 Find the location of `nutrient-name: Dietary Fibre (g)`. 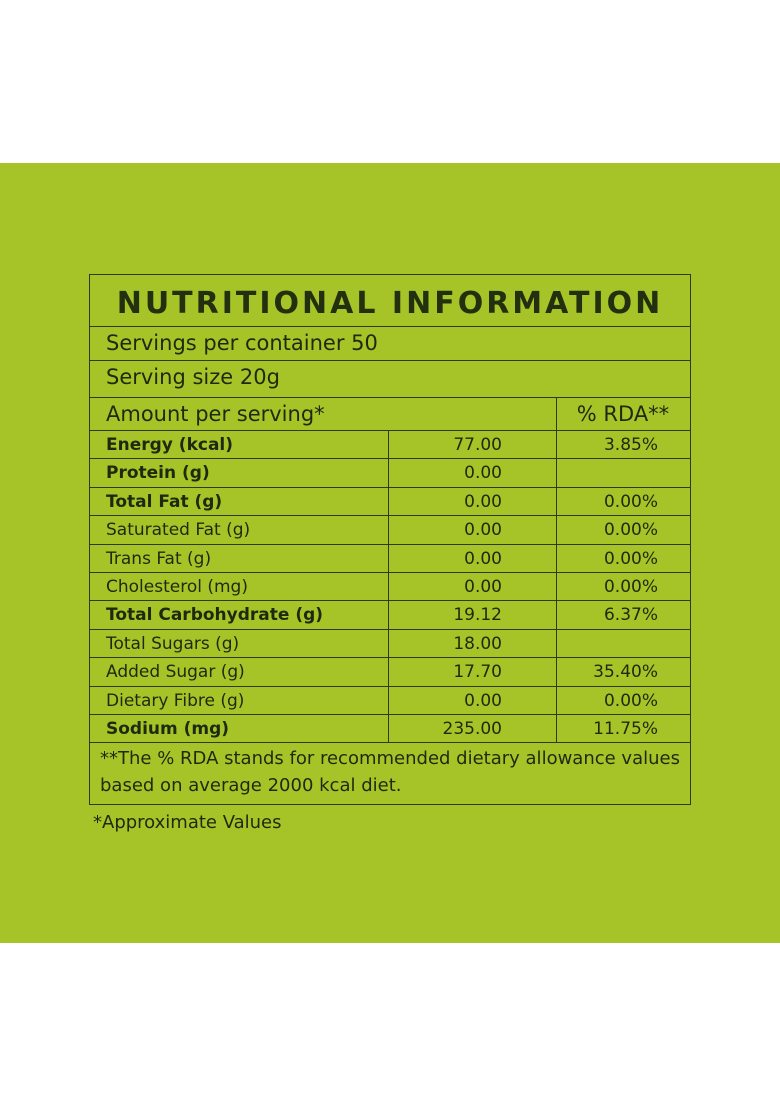

nutrient-name: Dietary Fibre (g) is located at coordinates (175, 700).